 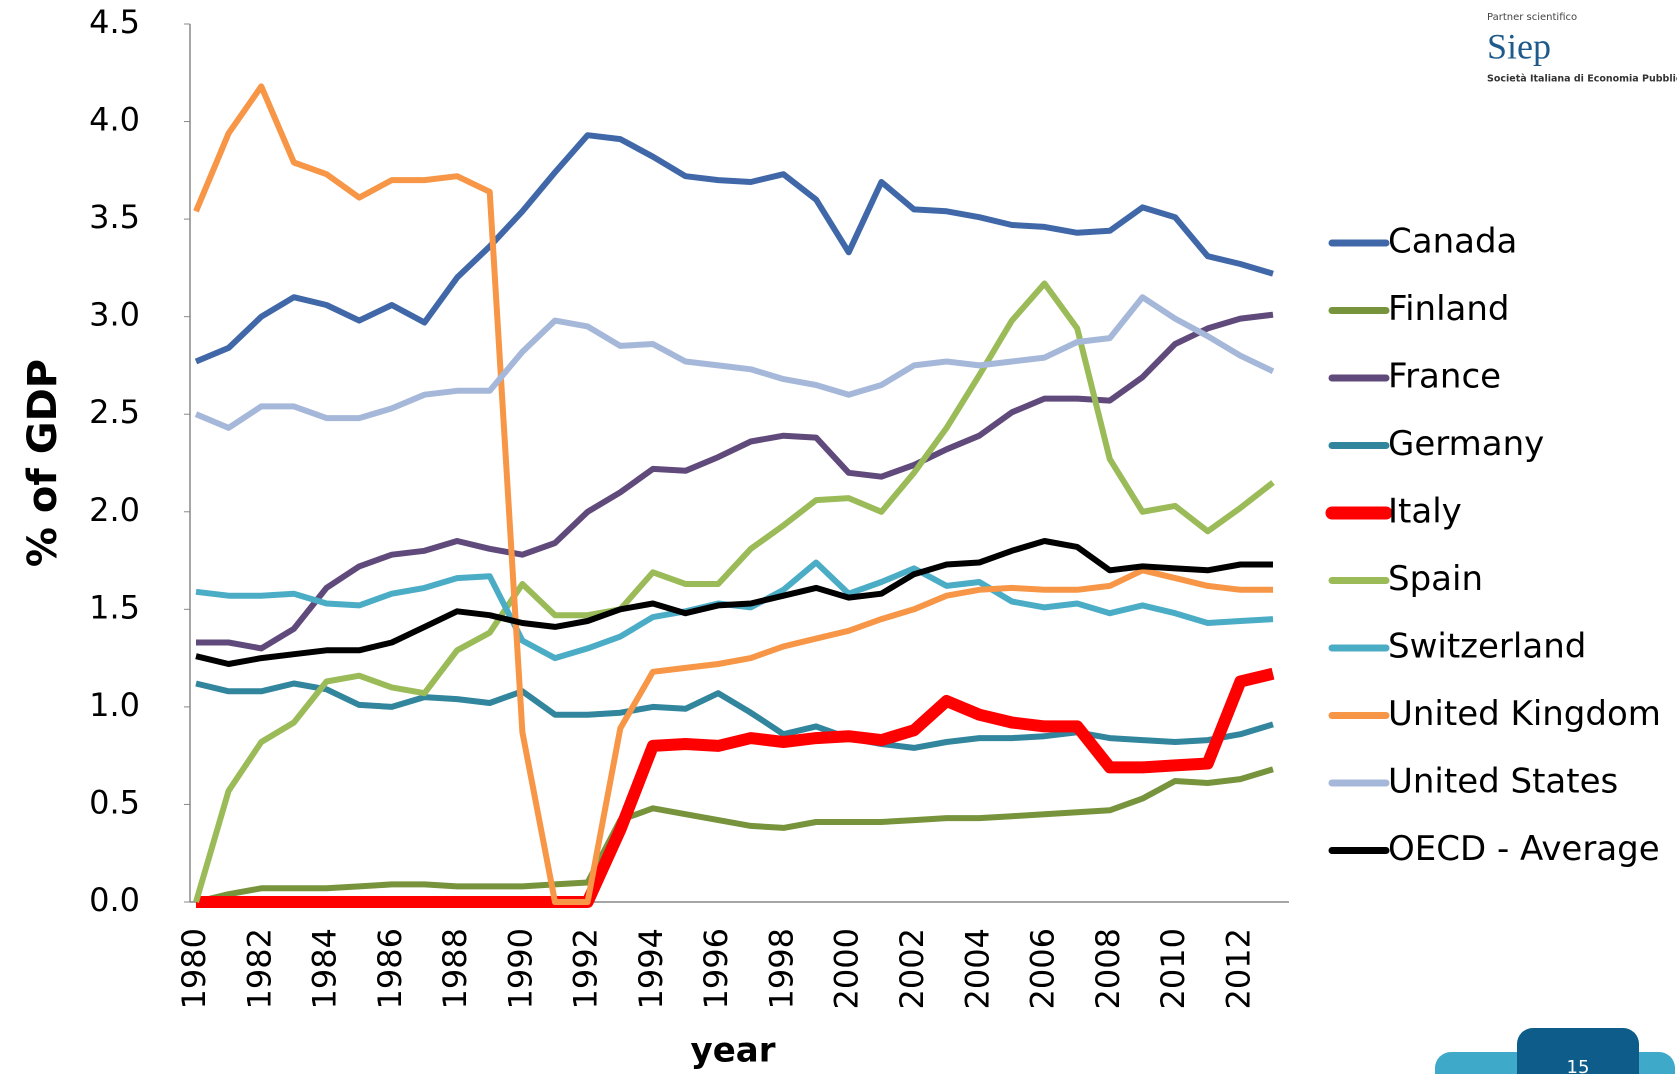 I want to click on x-tick-label: 1988, so click(x=455, y=968).